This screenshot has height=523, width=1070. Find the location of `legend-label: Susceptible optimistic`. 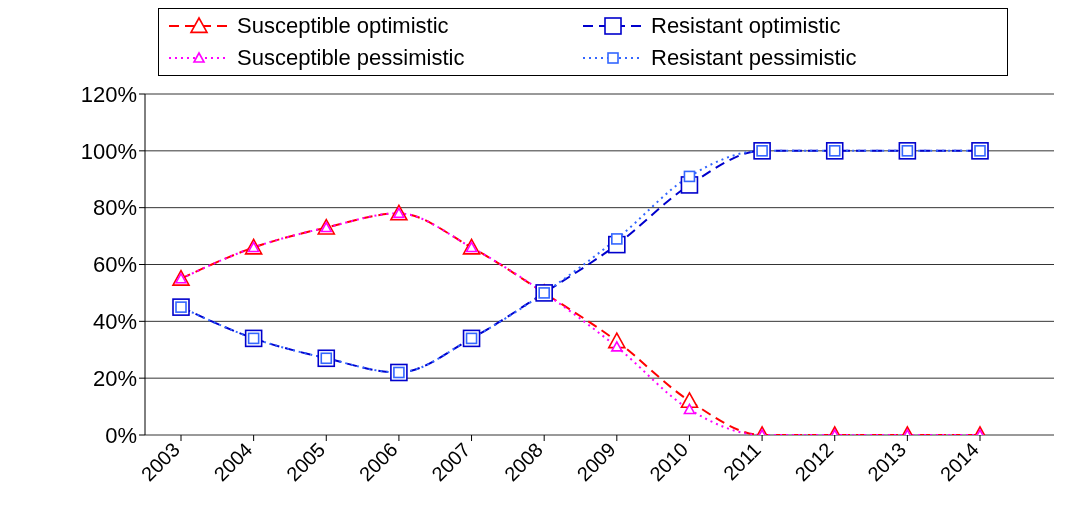

legend-label: Susceptible optimistic is located at coordinates (343, 26).